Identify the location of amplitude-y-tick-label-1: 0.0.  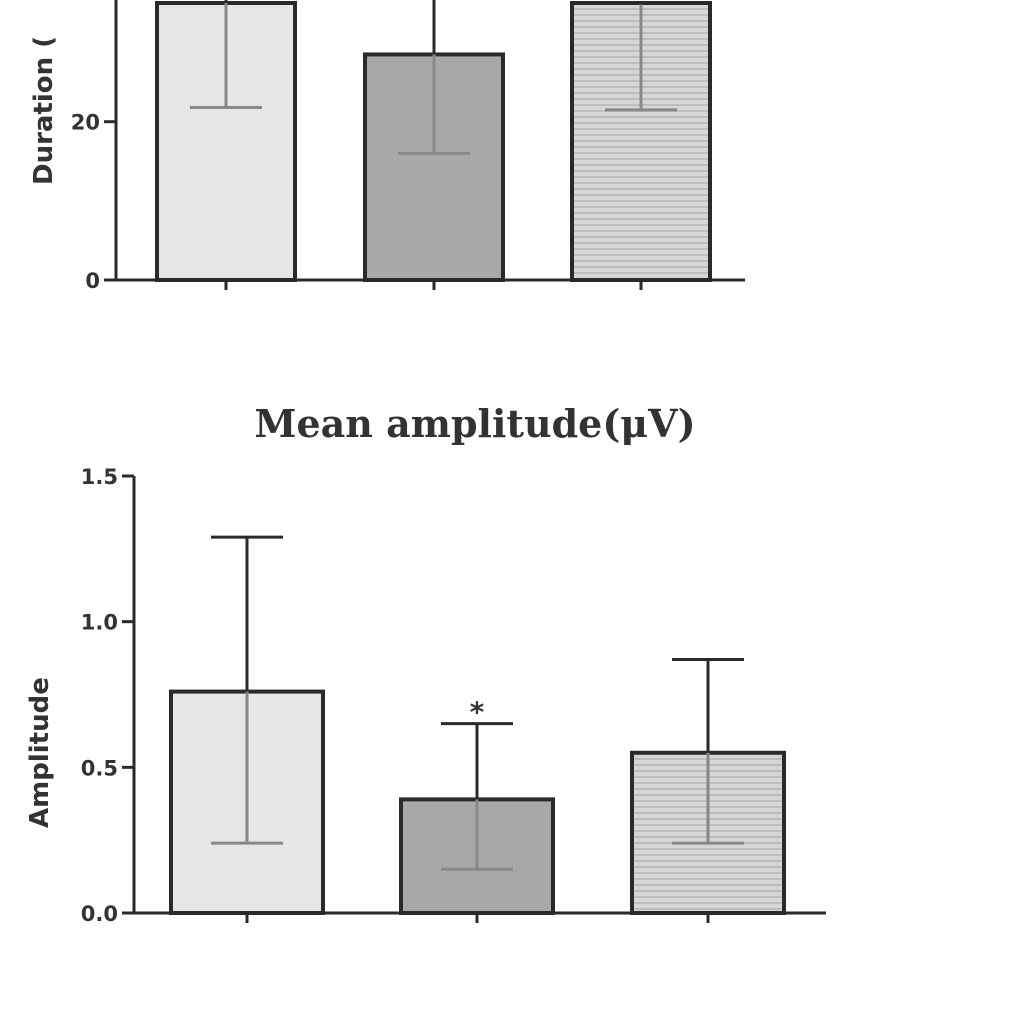
(99, 914).